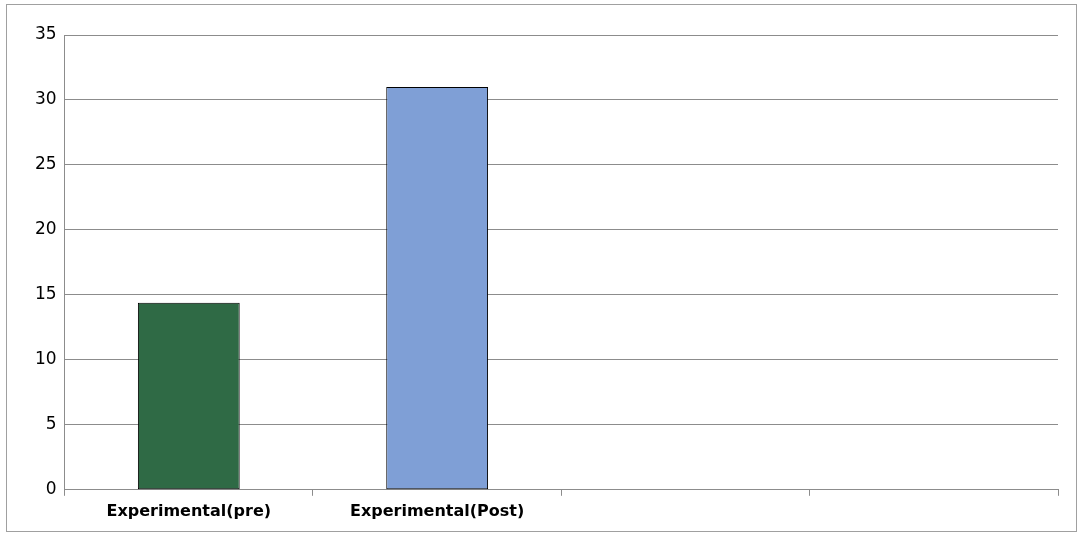  I want to click on y-tick-label: 35, so click(45, 33).